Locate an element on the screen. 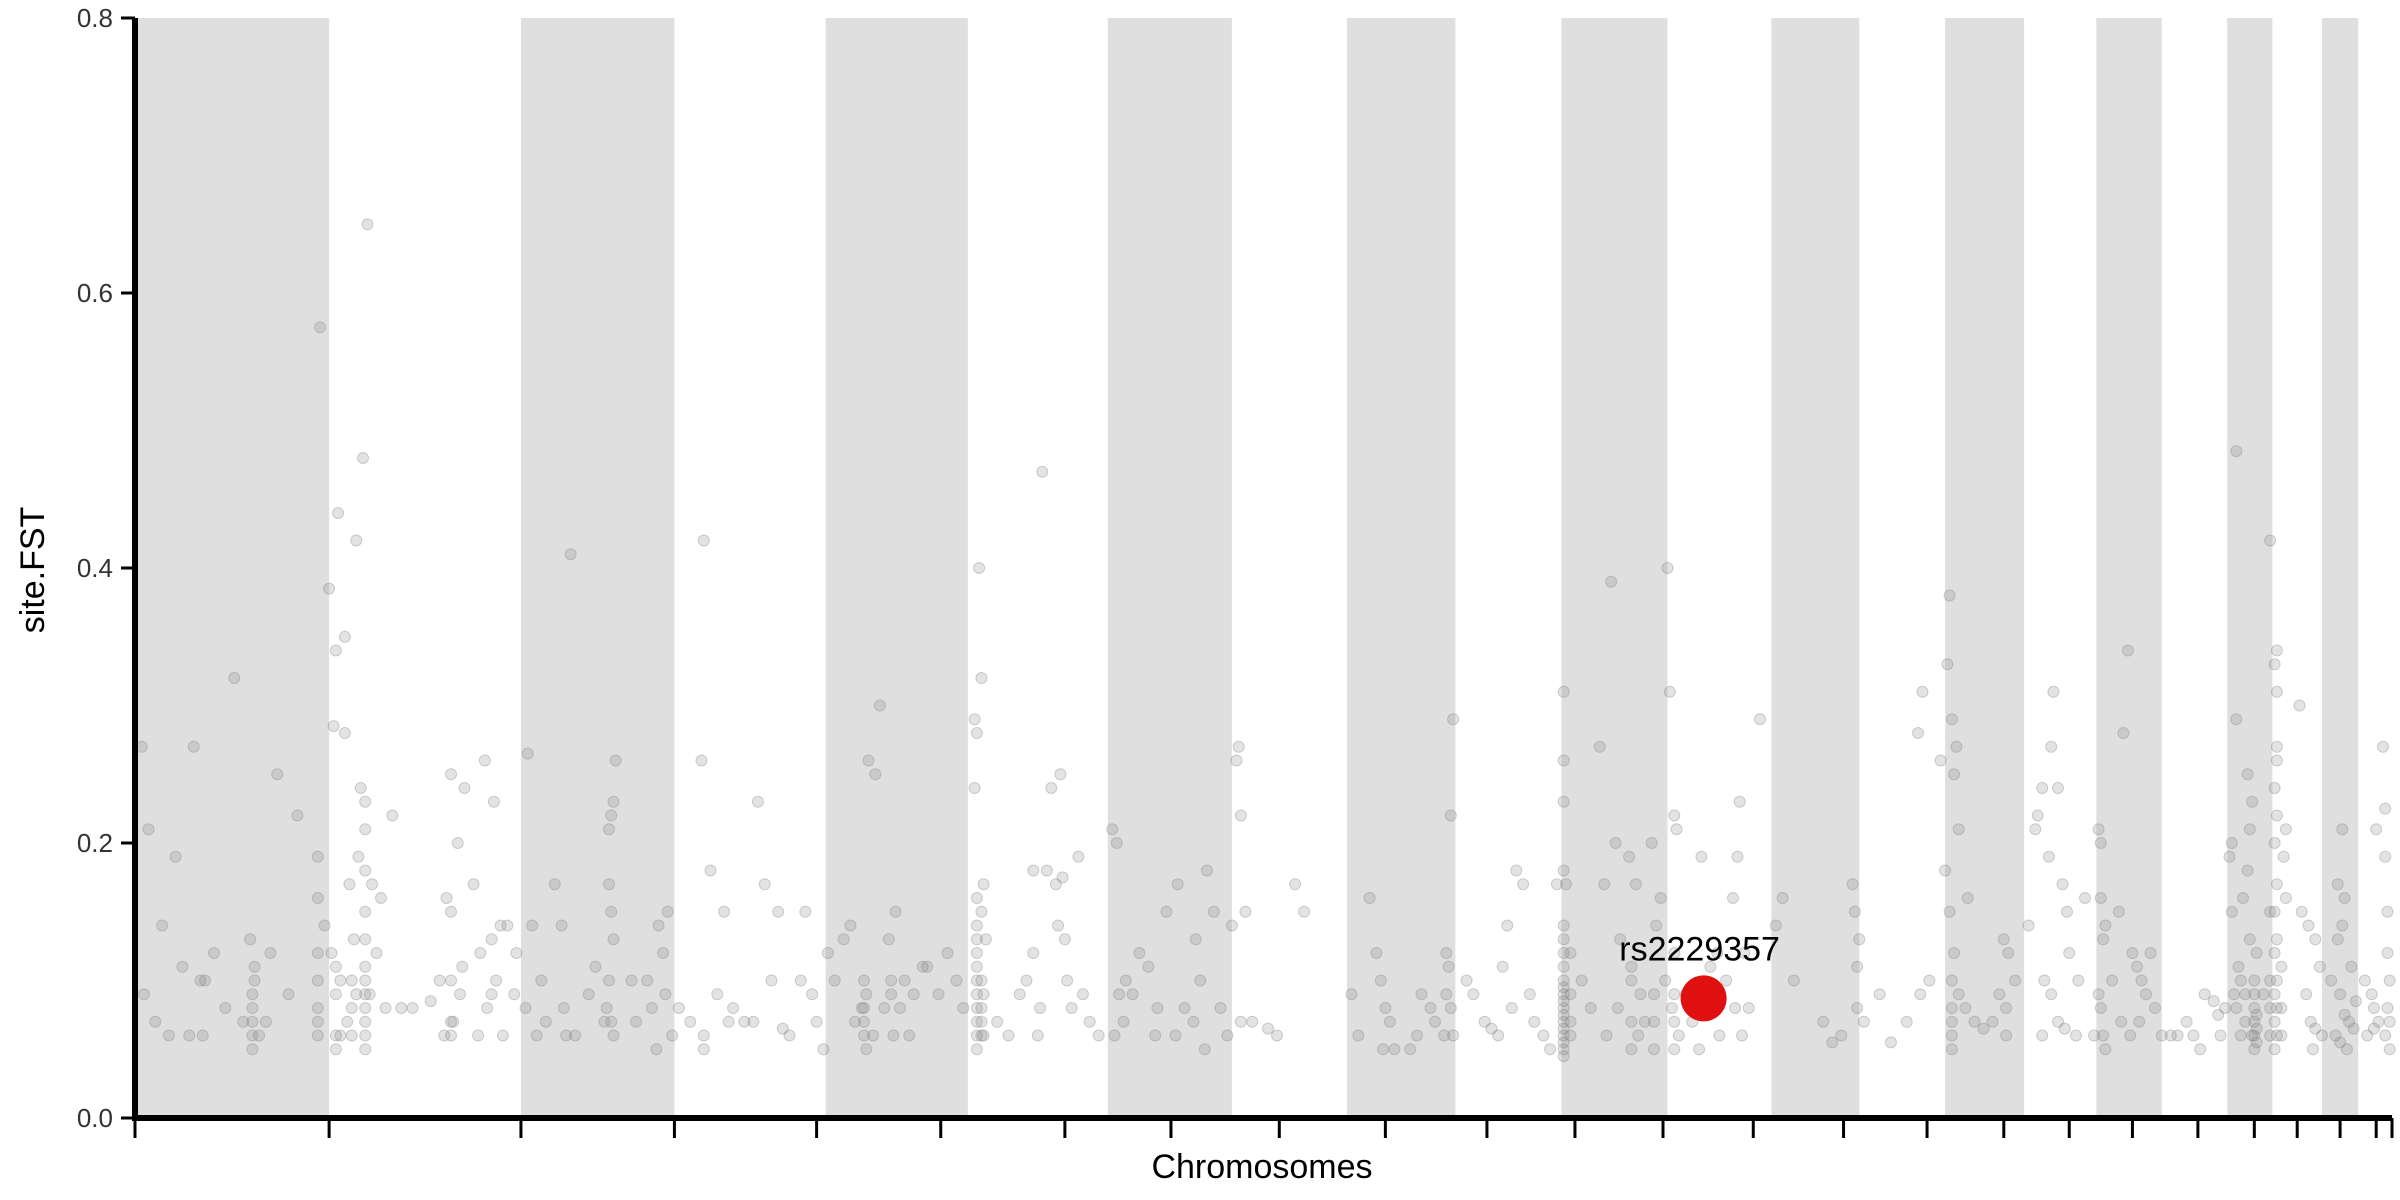  y-tick-label: 0.6 is located at coordinates (95, 293).